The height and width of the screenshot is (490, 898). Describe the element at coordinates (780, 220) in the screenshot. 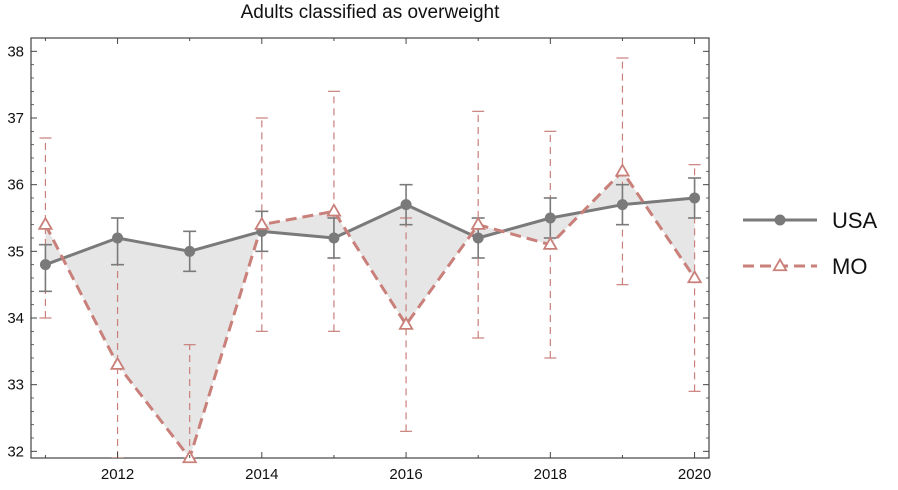

I see `legend-marker-usa` at that location.